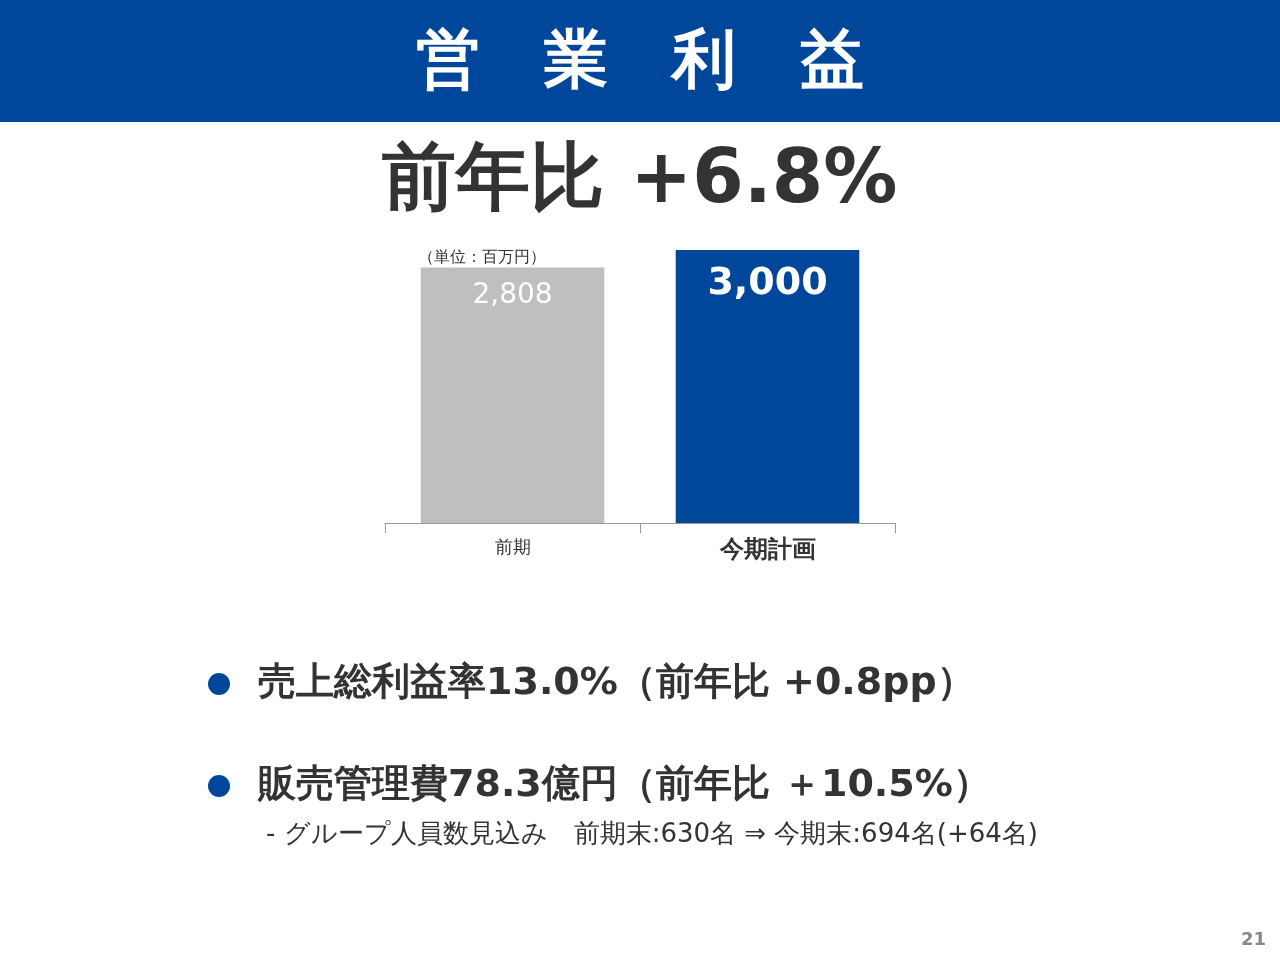 This screenshot has height=960, width=1280. What do you see at coordinates (616, 681) in the screenshot?
I see `text: 売上総利益率13.0%（前年比 +0.8pp）` at bounding box center [616, 681].